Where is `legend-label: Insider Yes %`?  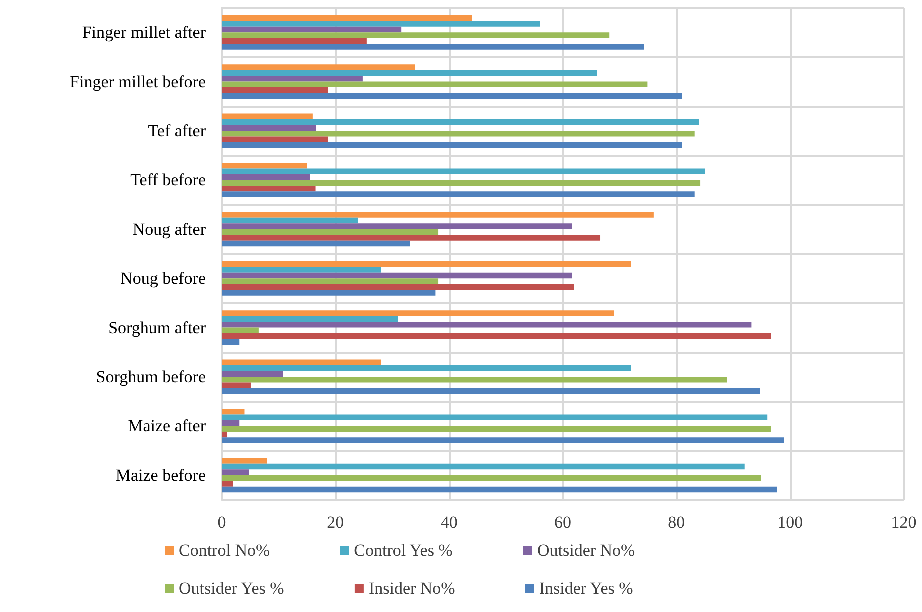 legend-label: Insider Yes % is located at coordinates (586, 588).